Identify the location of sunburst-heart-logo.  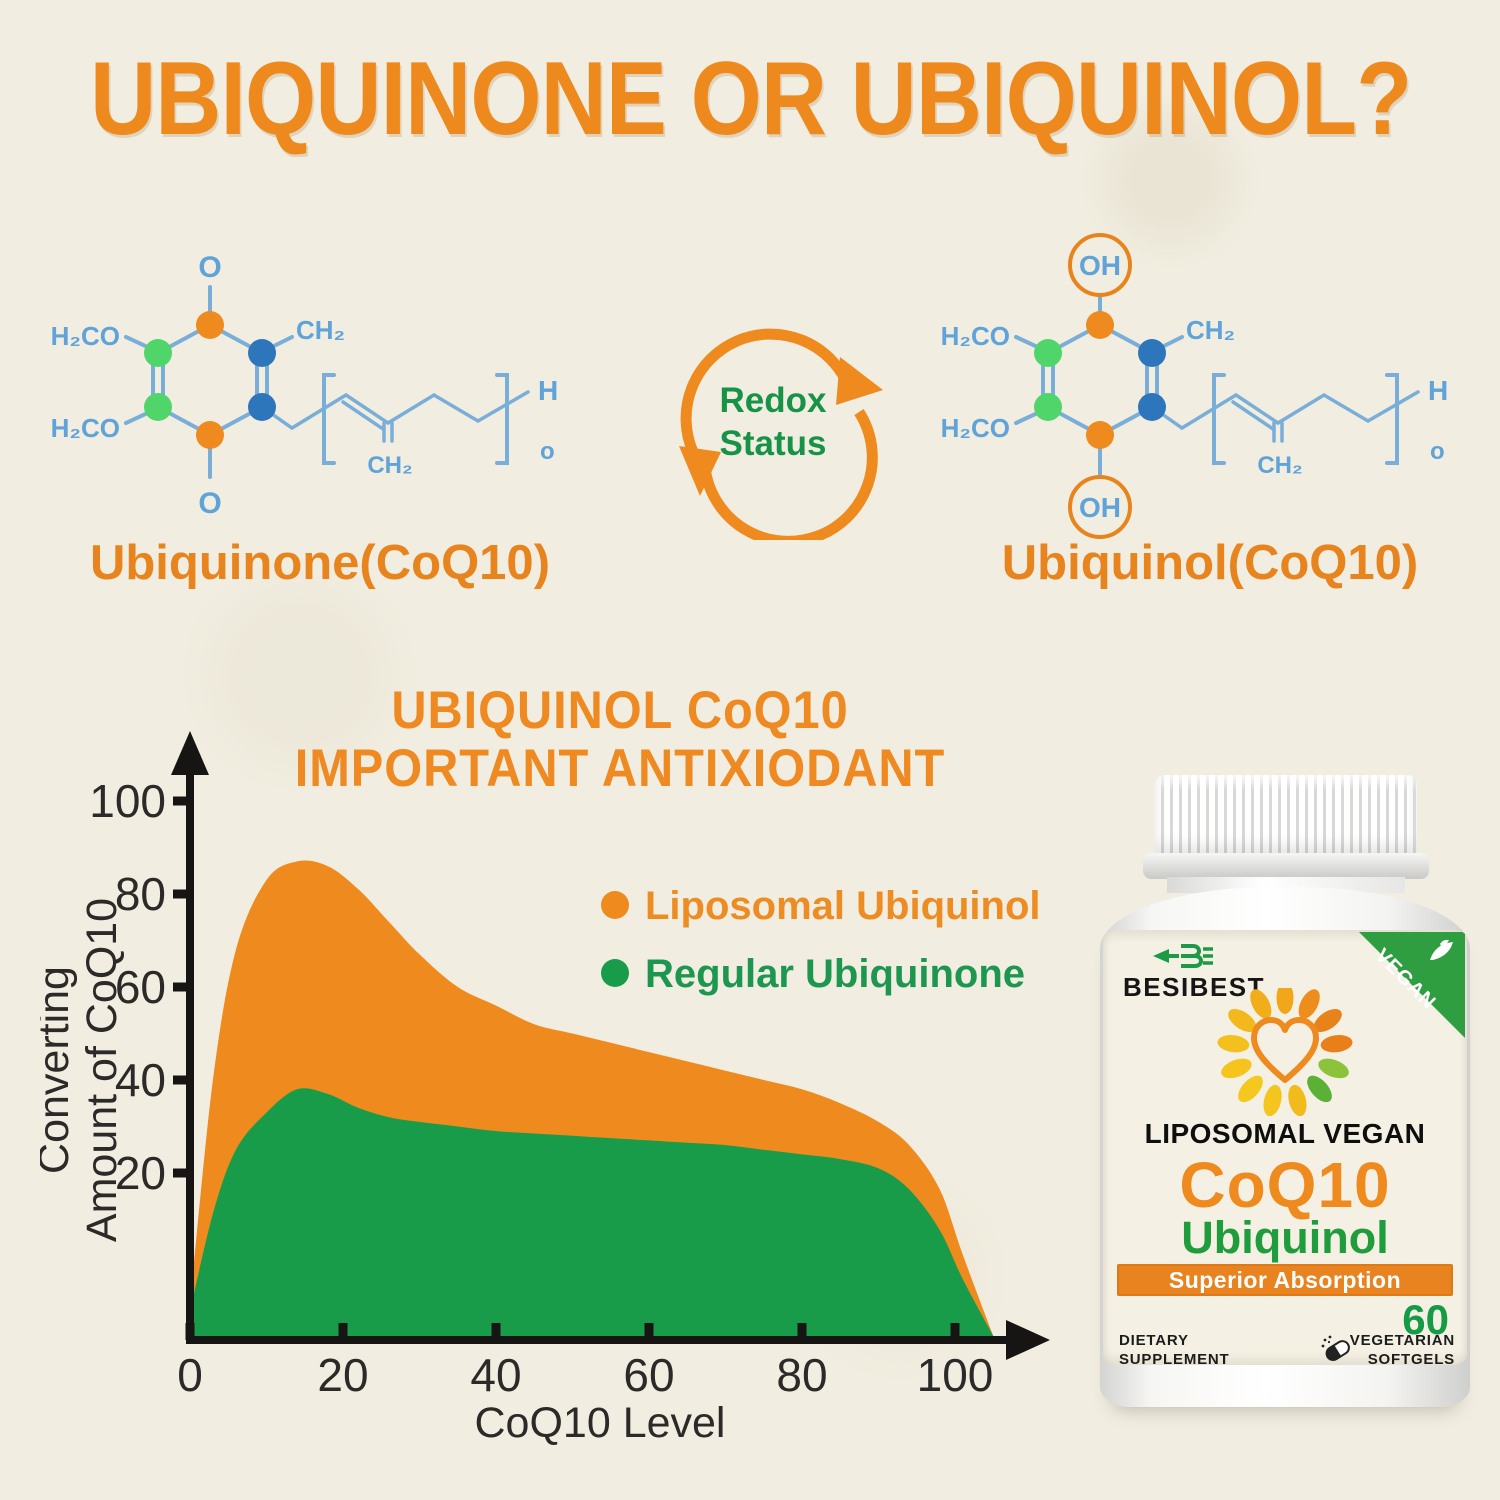
(1285, 1052).